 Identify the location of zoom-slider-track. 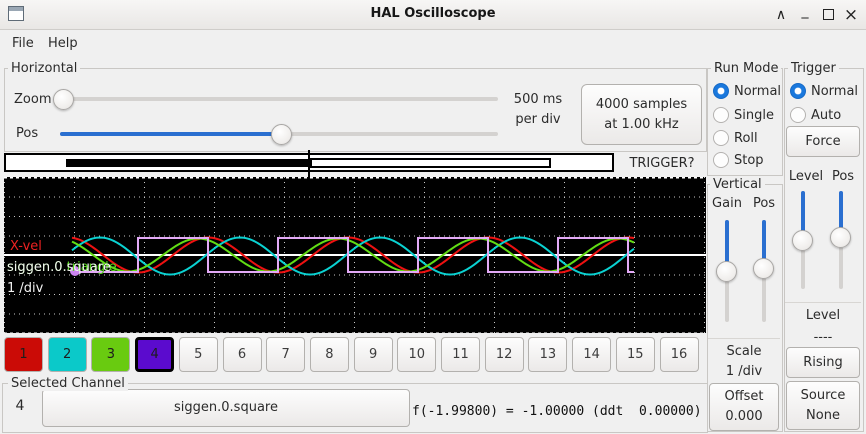
(276, 99).